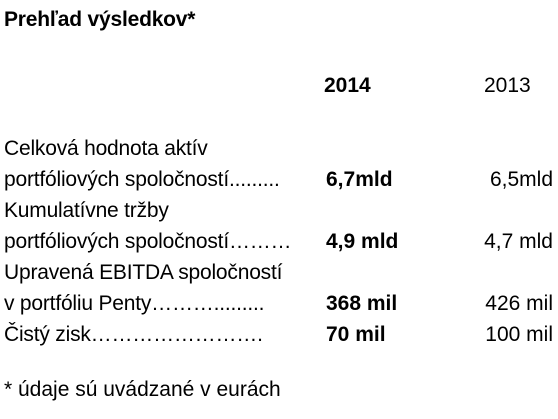  What do you see at coordinates (507, 85) in the screenshot?
I see `column-header-prior-year: 2013` at bounding box center [507, 85].